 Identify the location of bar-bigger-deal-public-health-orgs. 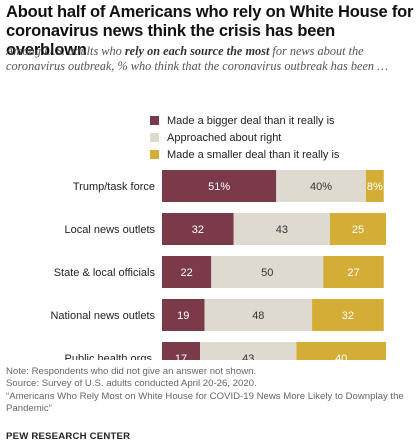
(181, 351).